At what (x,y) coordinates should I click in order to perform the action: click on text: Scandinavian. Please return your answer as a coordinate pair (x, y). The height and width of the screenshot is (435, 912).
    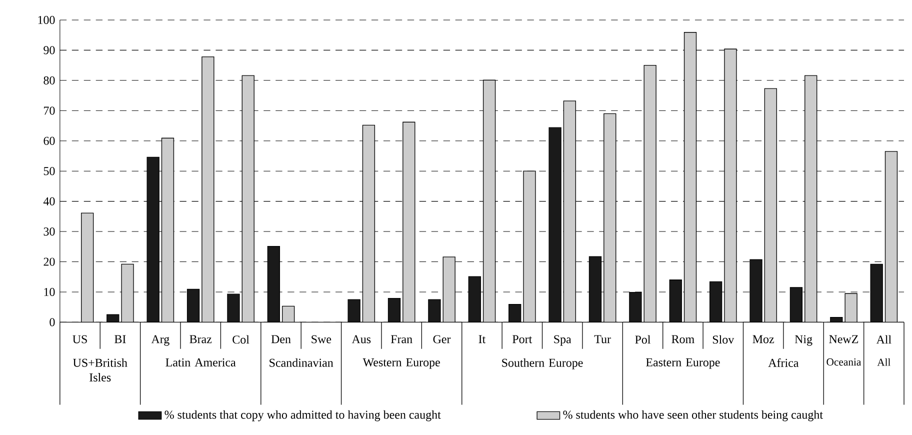
    Looking at the image, I should click on (302, 362).